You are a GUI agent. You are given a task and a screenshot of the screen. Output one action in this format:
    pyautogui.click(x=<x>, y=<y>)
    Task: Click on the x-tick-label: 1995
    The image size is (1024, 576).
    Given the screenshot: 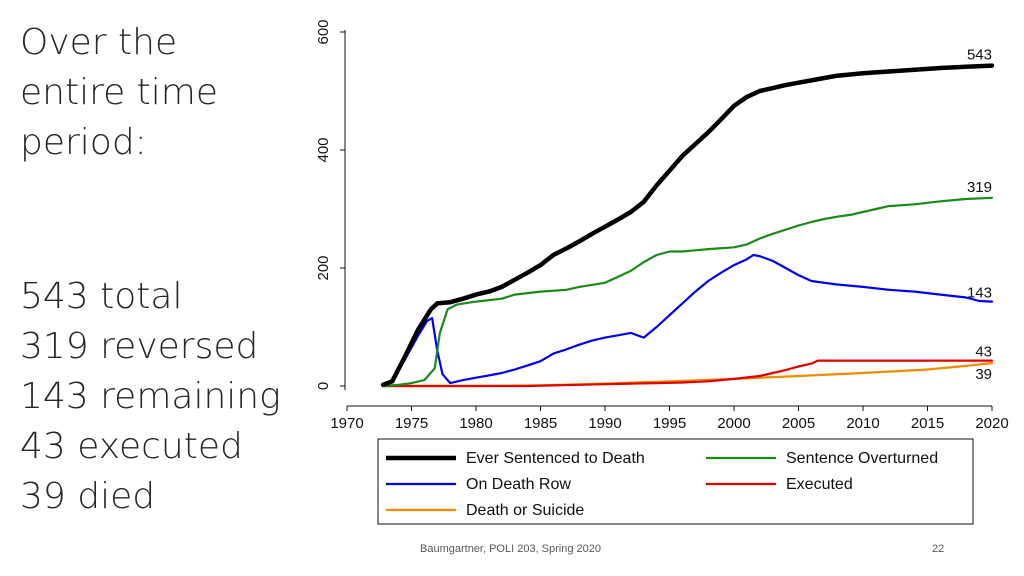 What is the action you would take?
    pyautogui.click(x=669, y=423)
    